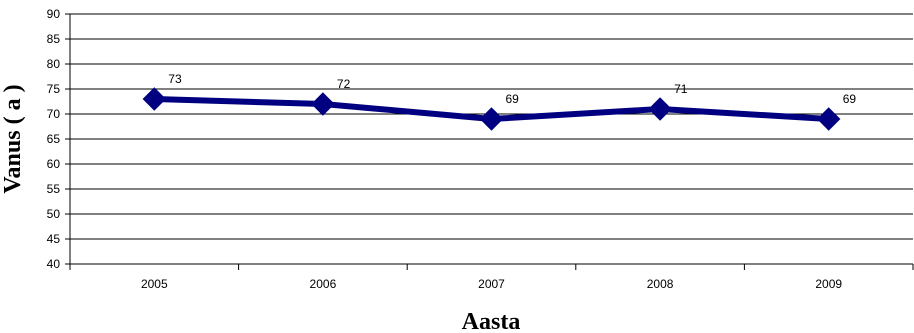 The height and width of the screenshot is (333, 914). What do you see at coordinates (344, 84) in the screenshot?
I see `data-label: 72` at bounding box center [344, 84].